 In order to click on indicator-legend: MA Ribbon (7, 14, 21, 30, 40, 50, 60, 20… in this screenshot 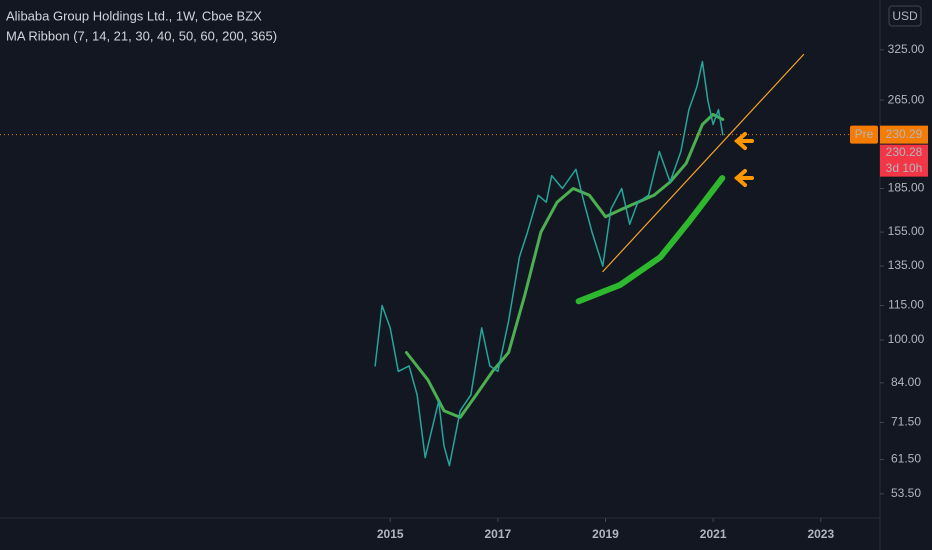, I will do `click(141, 35)`.